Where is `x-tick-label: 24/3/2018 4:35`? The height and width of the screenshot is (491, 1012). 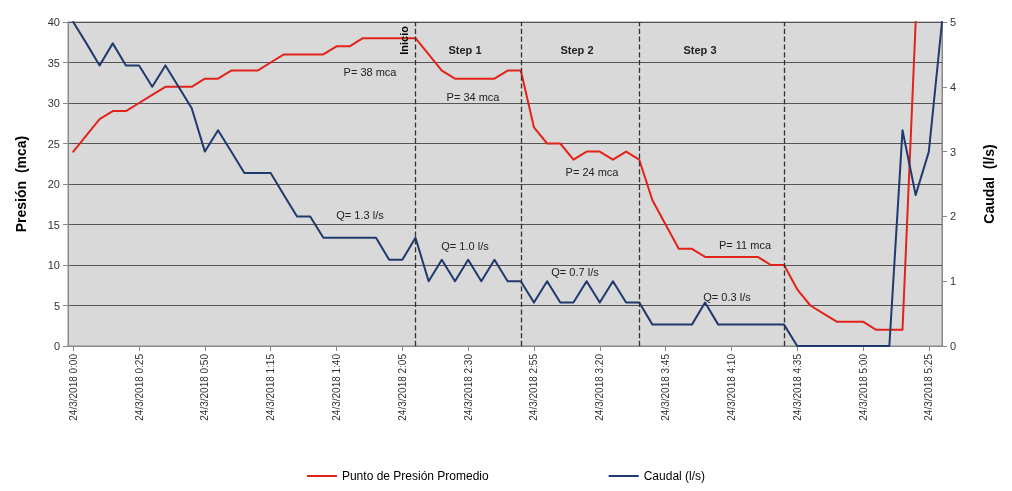
x-tick-label: 24/3/2018 4:35 is located at coordinates (797, 387).